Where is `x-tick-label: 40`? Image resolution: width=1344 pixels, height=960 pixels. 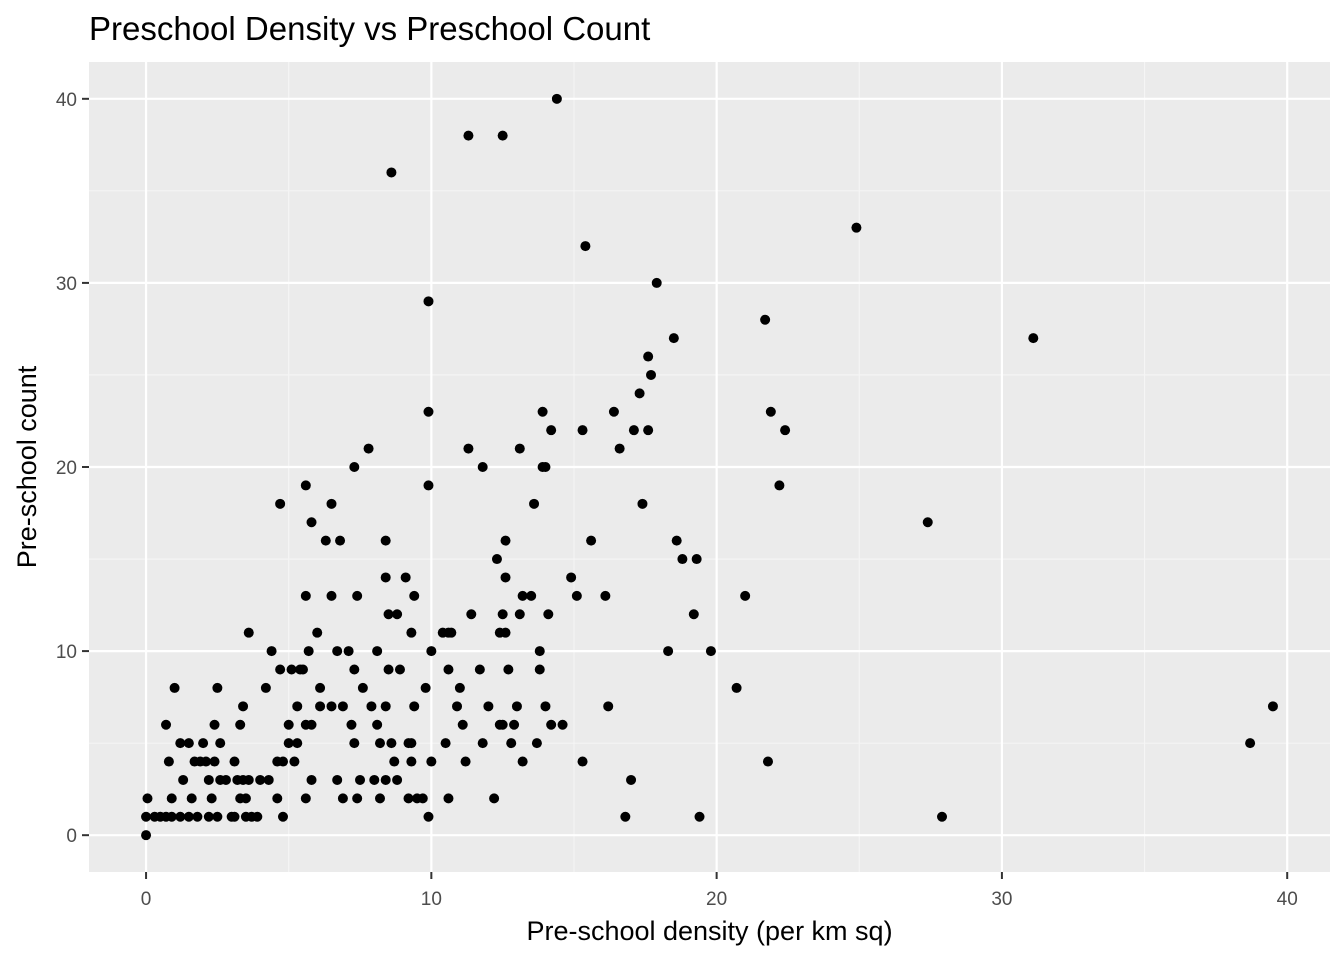 x-tick-label: 40 is located at coordinates (1287, 899).